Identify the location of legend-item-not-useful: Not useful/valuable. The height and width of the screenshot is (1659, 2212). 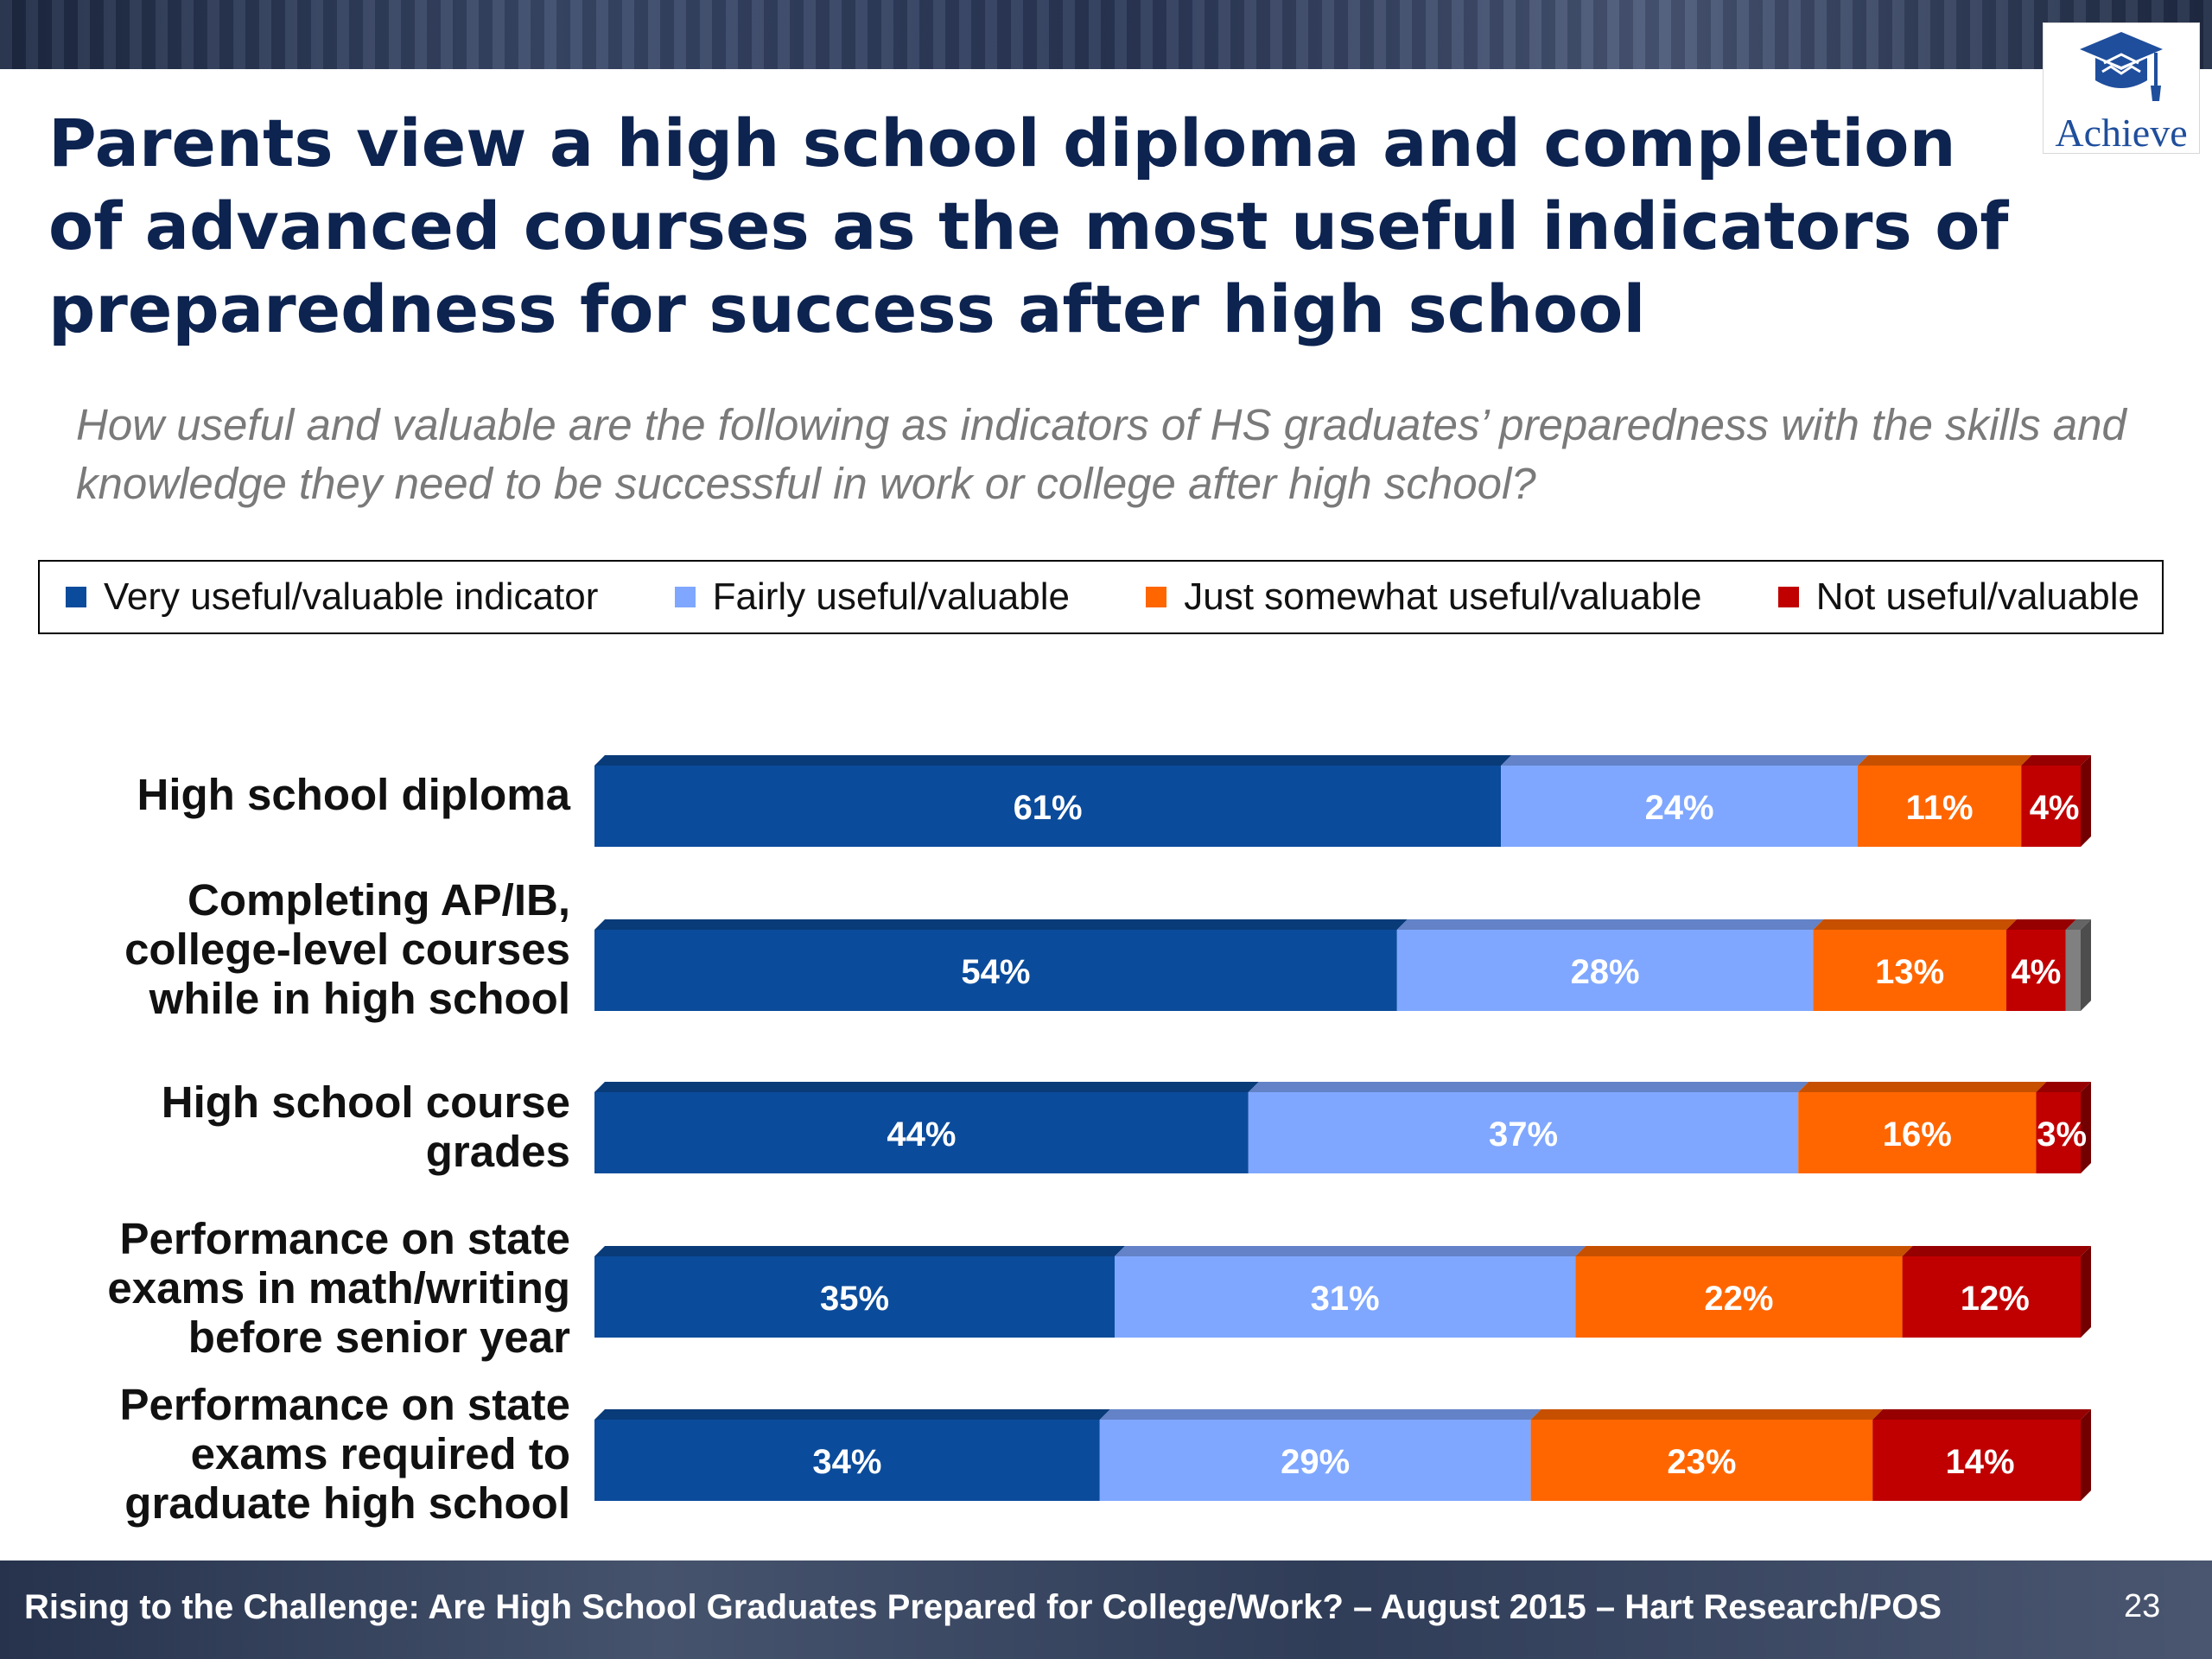
(1958, 597).